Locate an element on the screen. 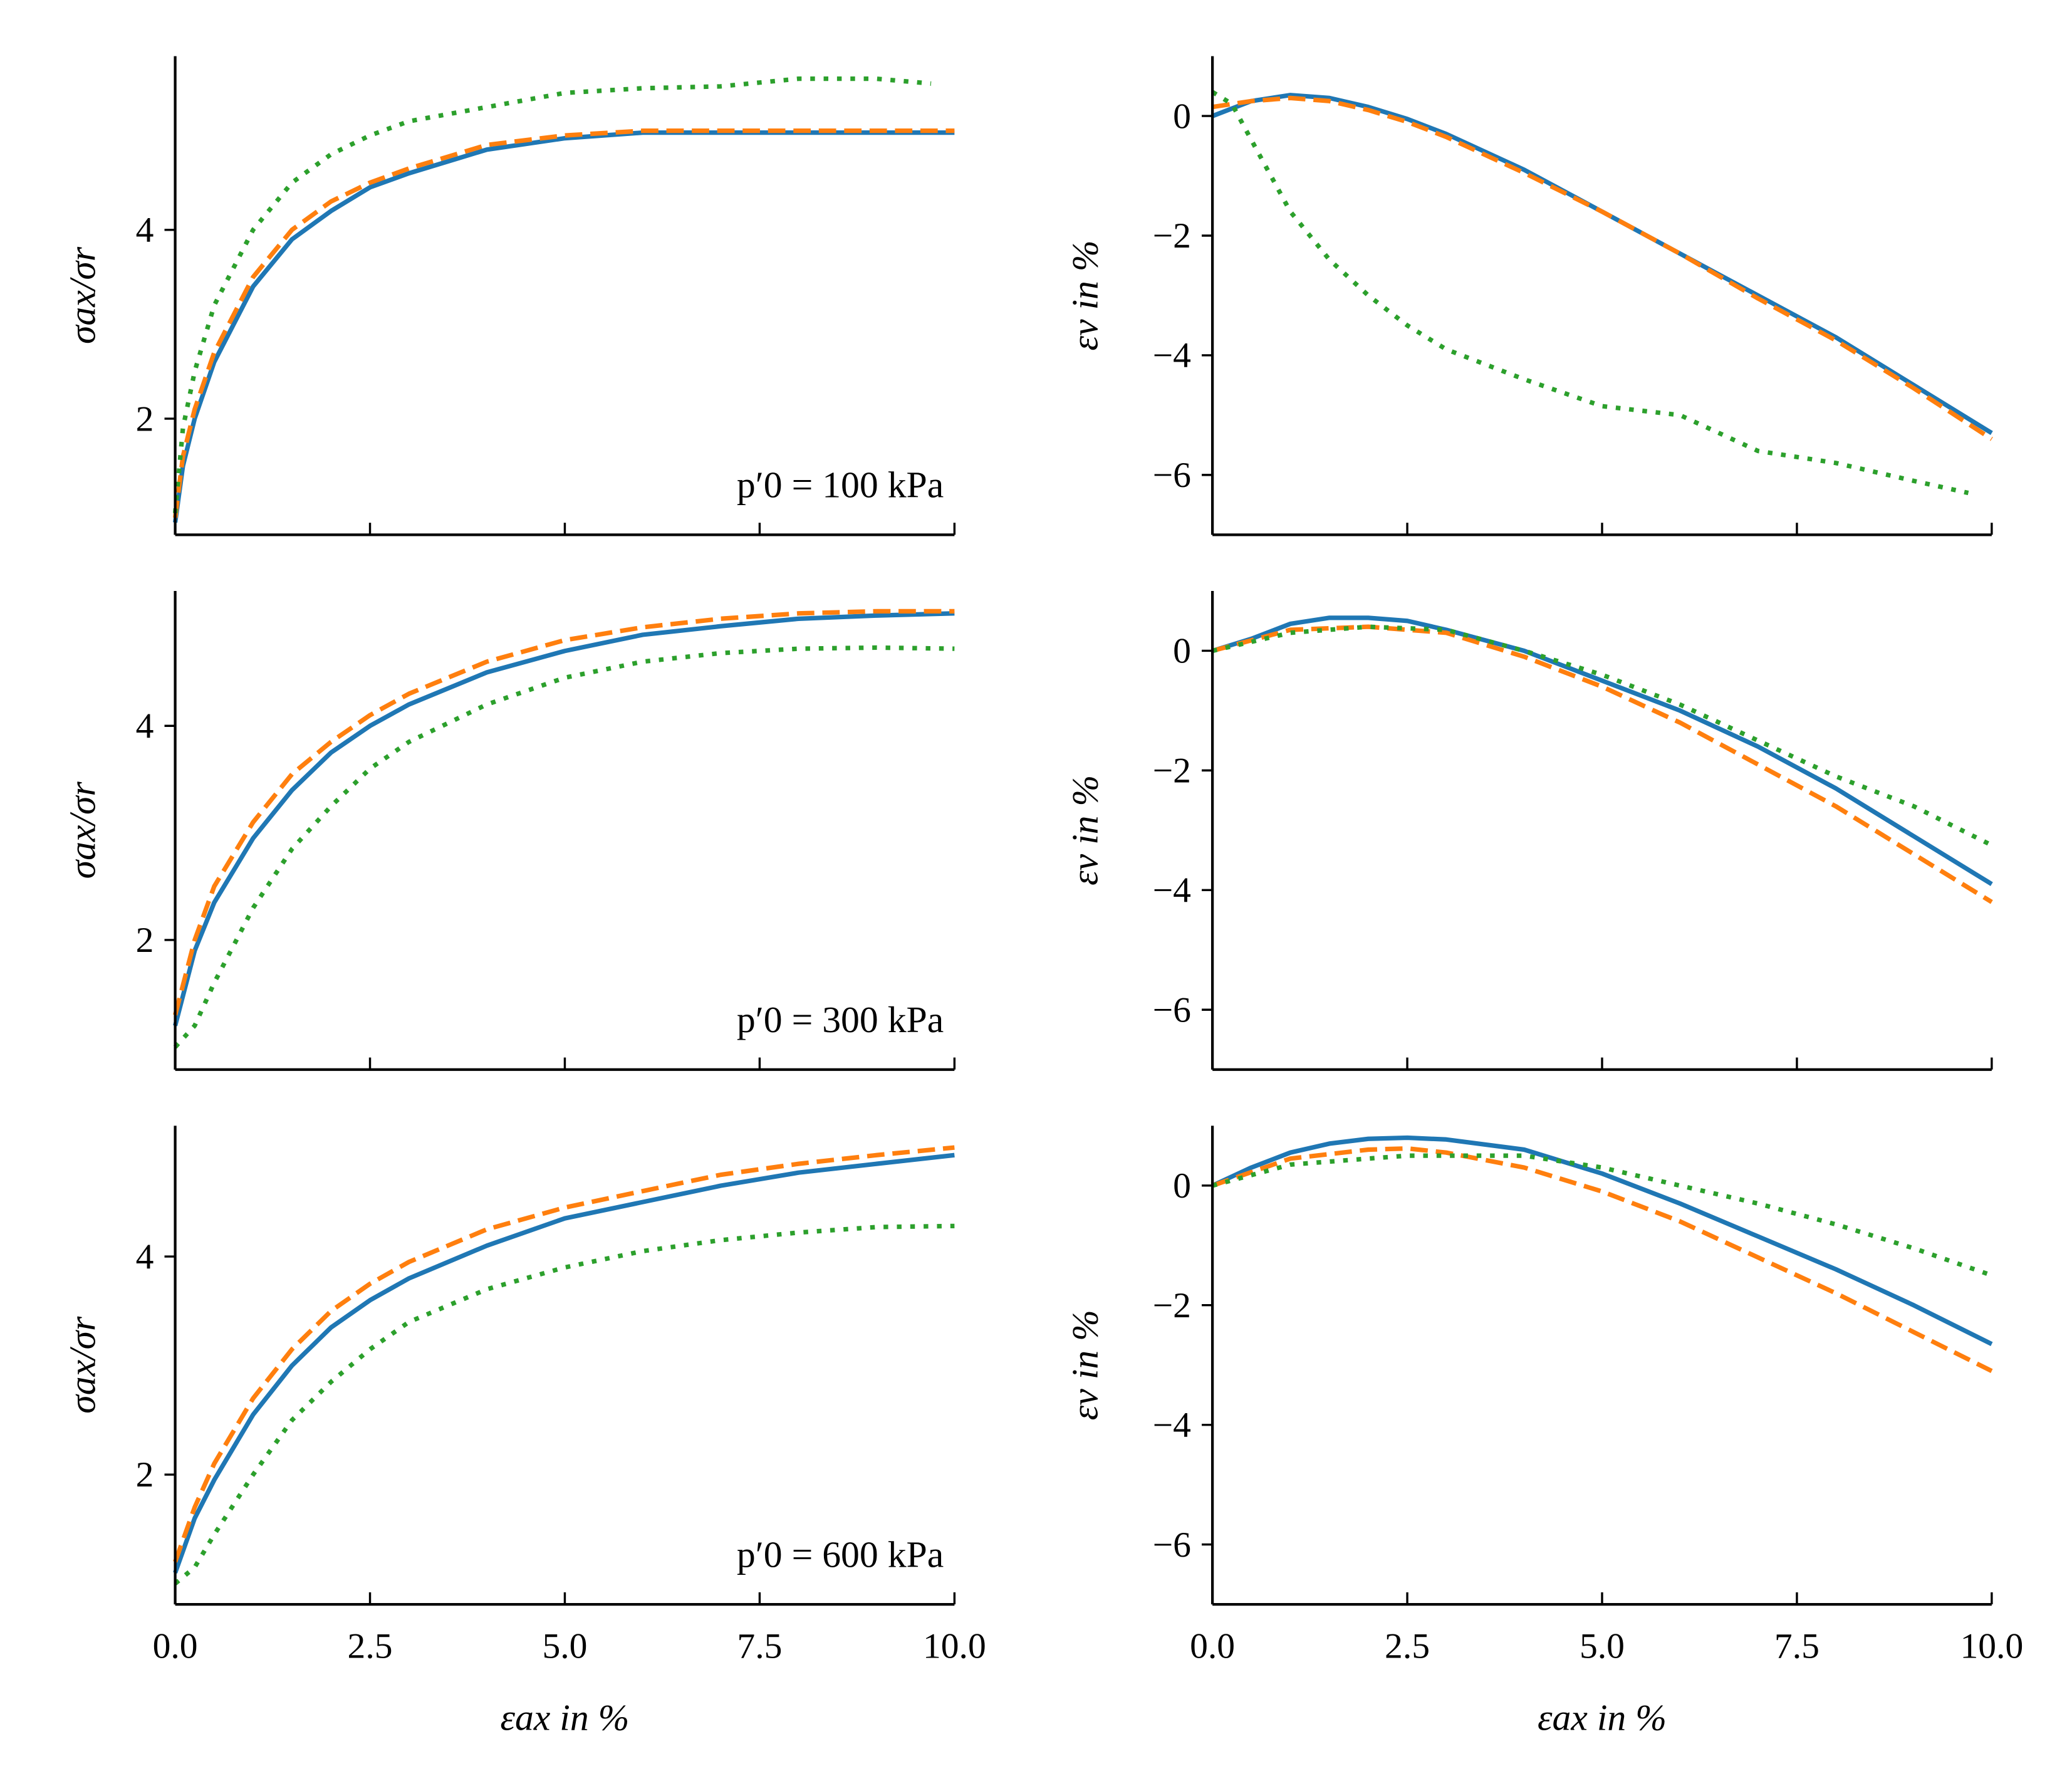 The width and height of the screenshot is (2072, 1776). subplot-row2-right: 0 −2 −4 −6 εv in % is located at coordinates (1529, 831).